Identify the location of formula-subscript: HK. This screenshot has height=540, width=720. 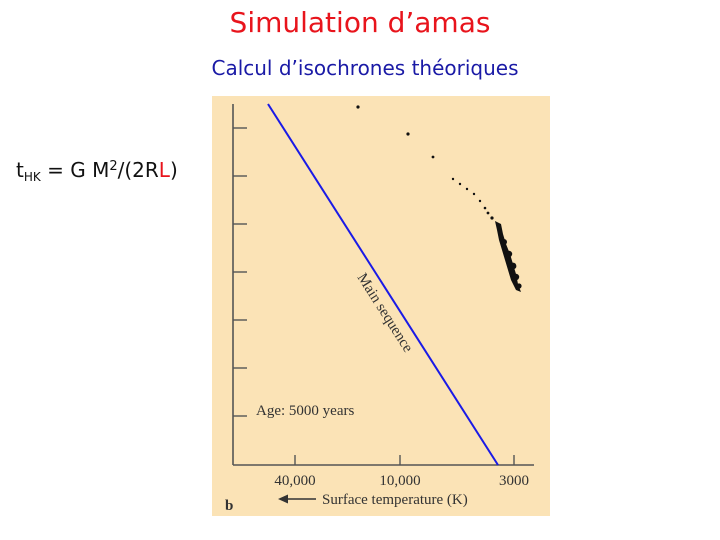
(32, 177).